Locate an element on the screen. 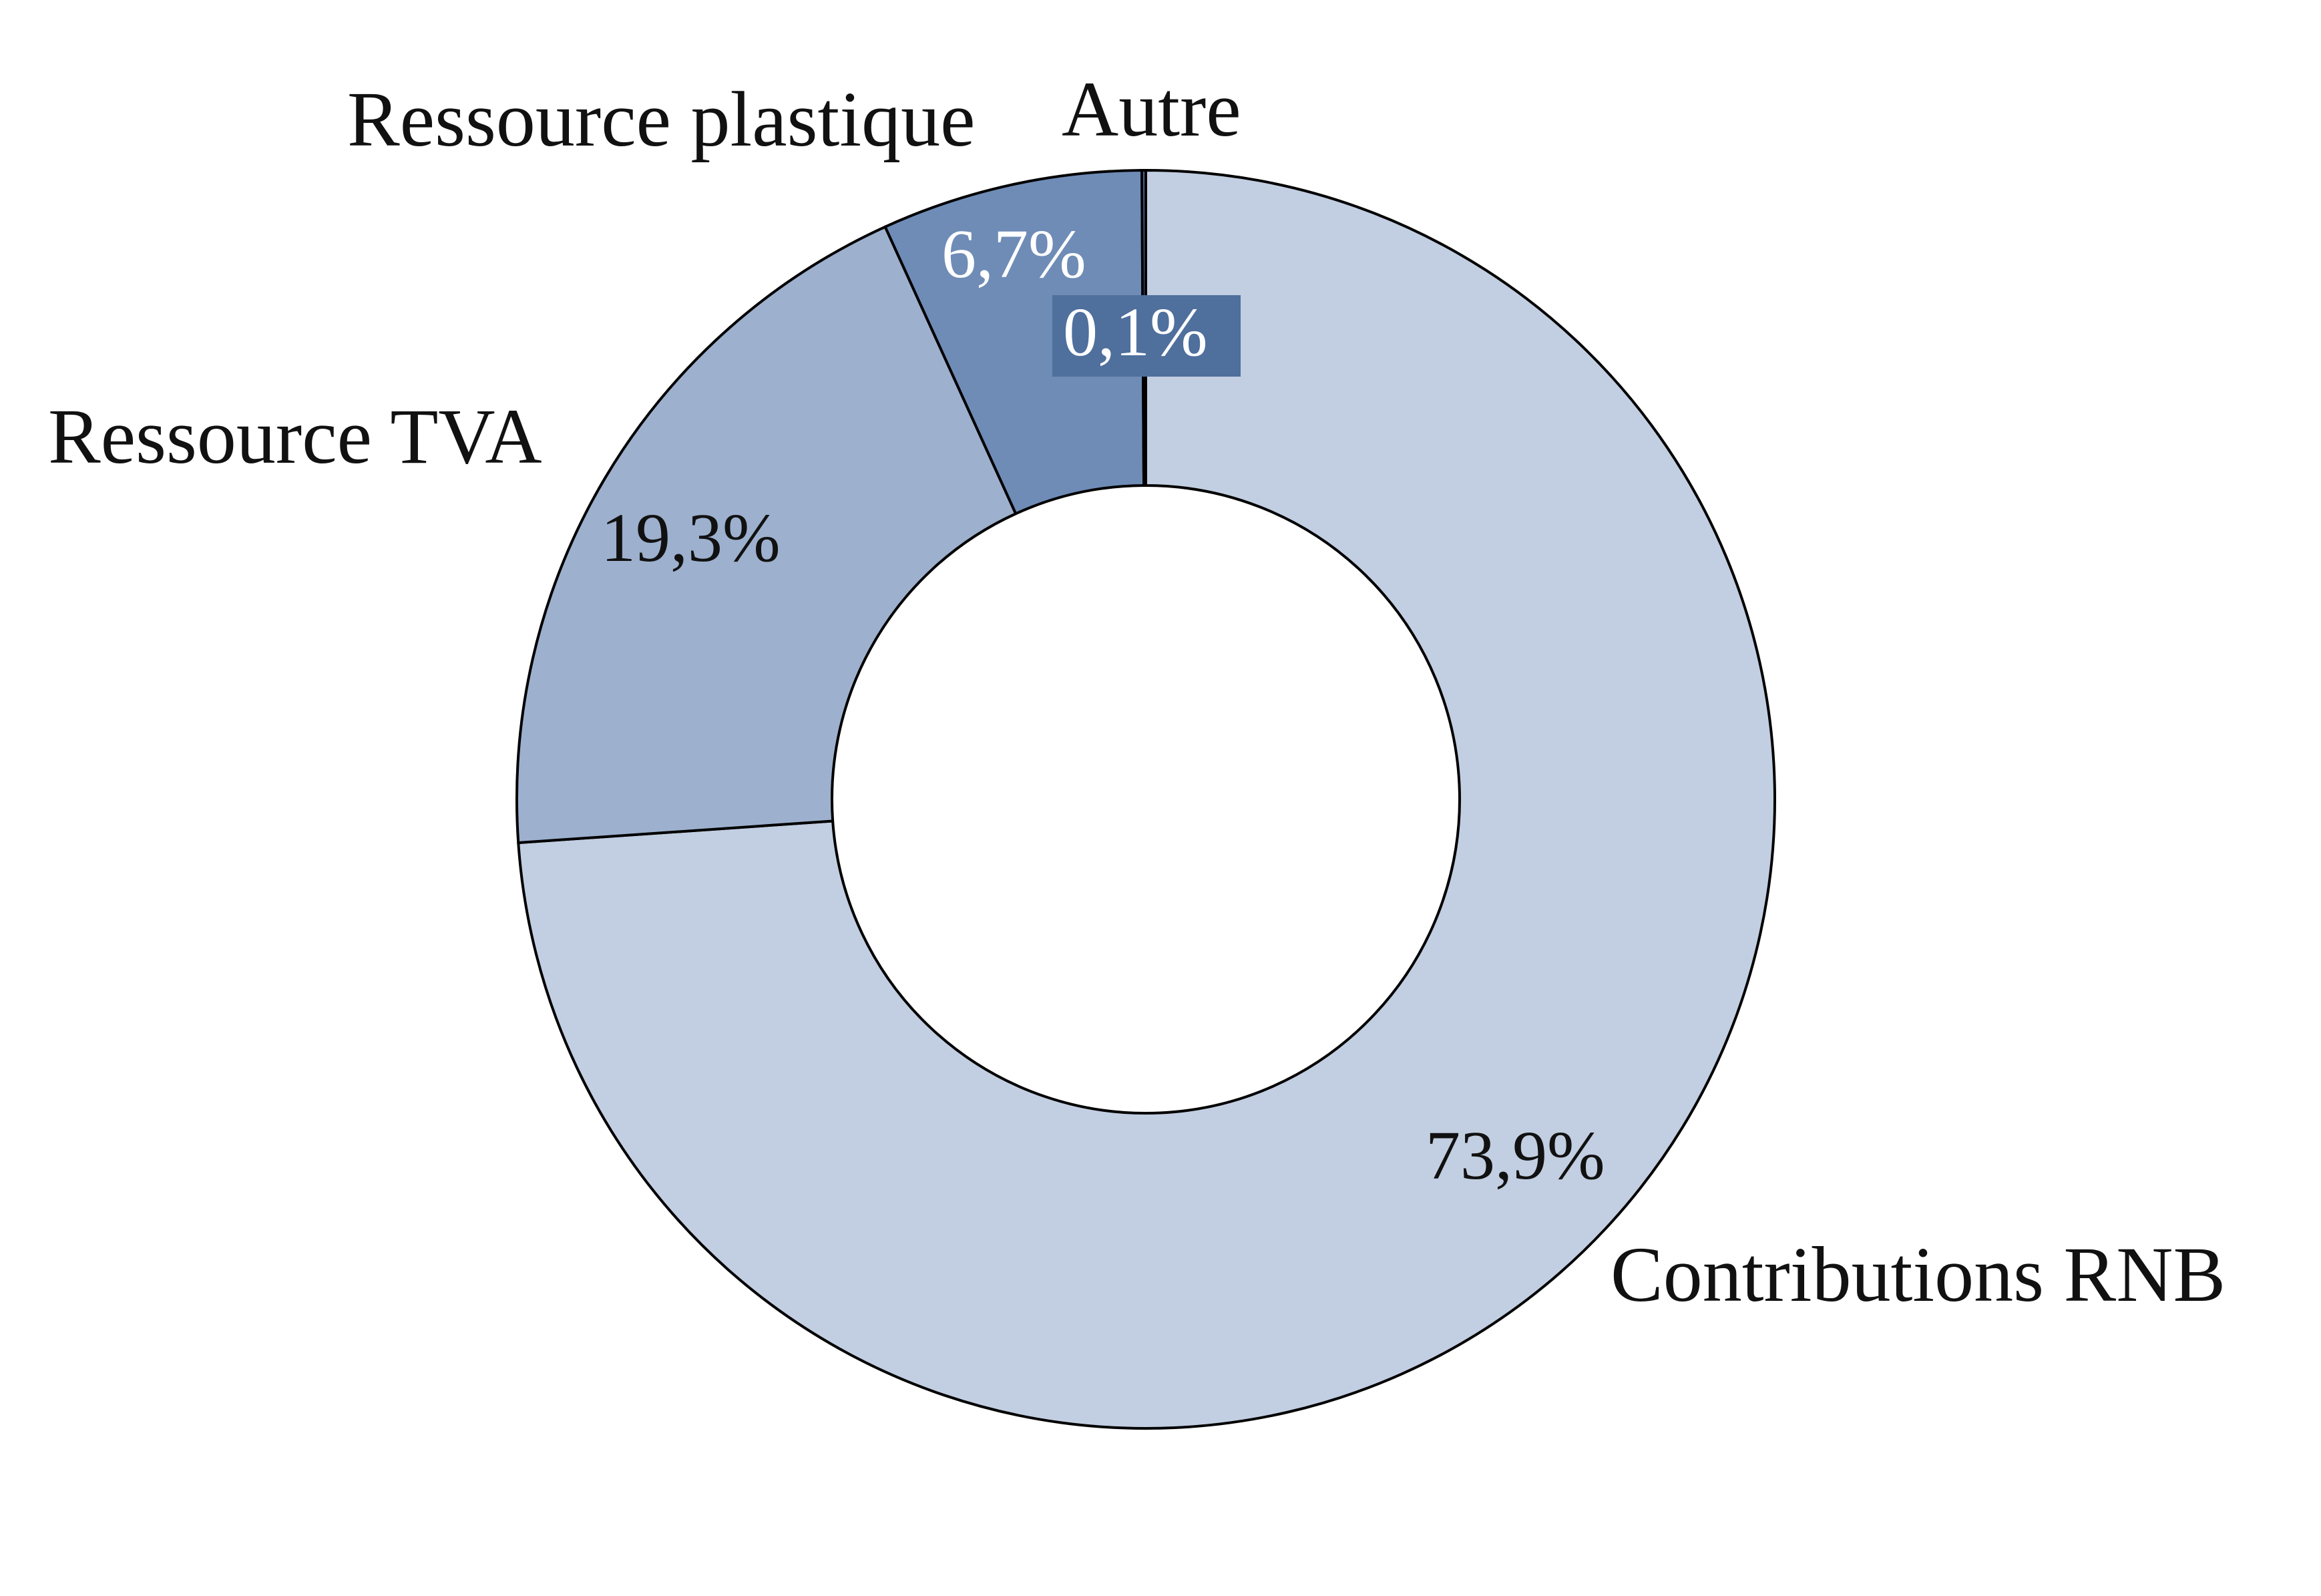  value-label-ressource-tva: 19,3% is located at coordinates (691, 538).